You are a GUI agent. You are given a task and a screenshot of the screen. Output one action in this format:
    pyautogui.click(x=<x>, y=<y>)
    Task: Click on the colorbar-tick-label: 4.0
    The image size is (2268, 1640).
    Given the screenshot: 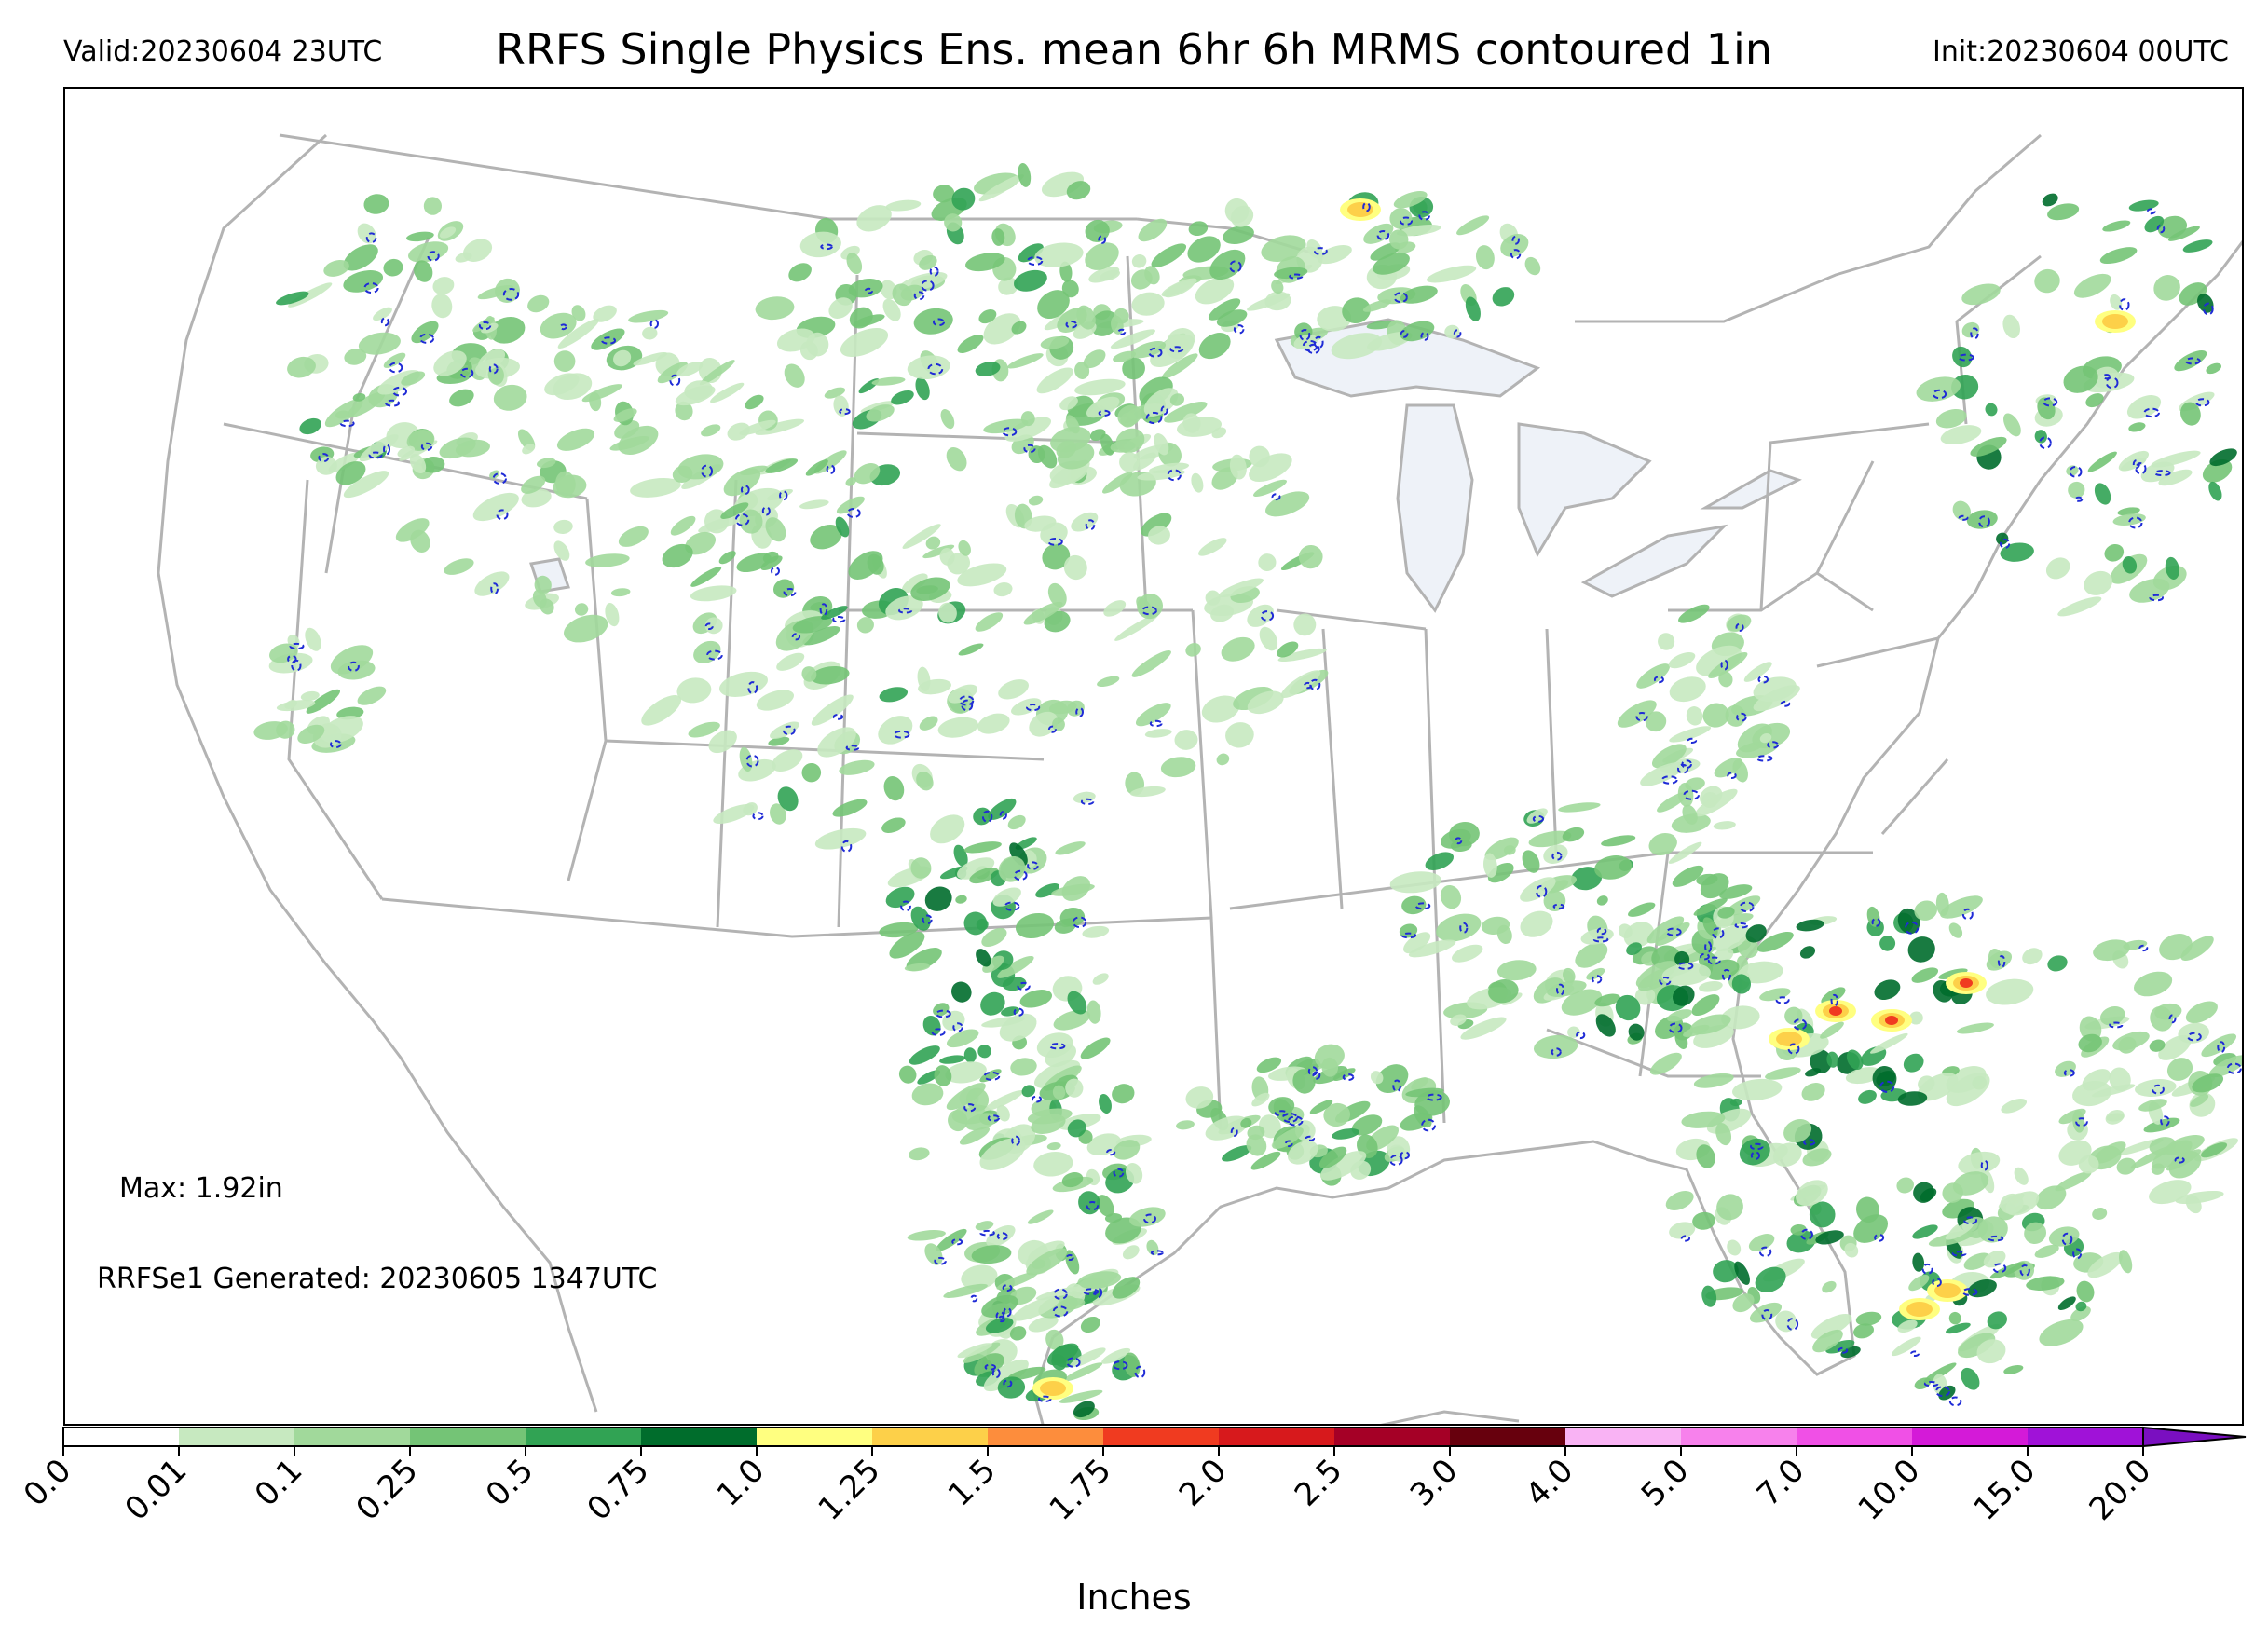 What is the action you would take?
    pyautogui.click(x=1550, y=1483)
    